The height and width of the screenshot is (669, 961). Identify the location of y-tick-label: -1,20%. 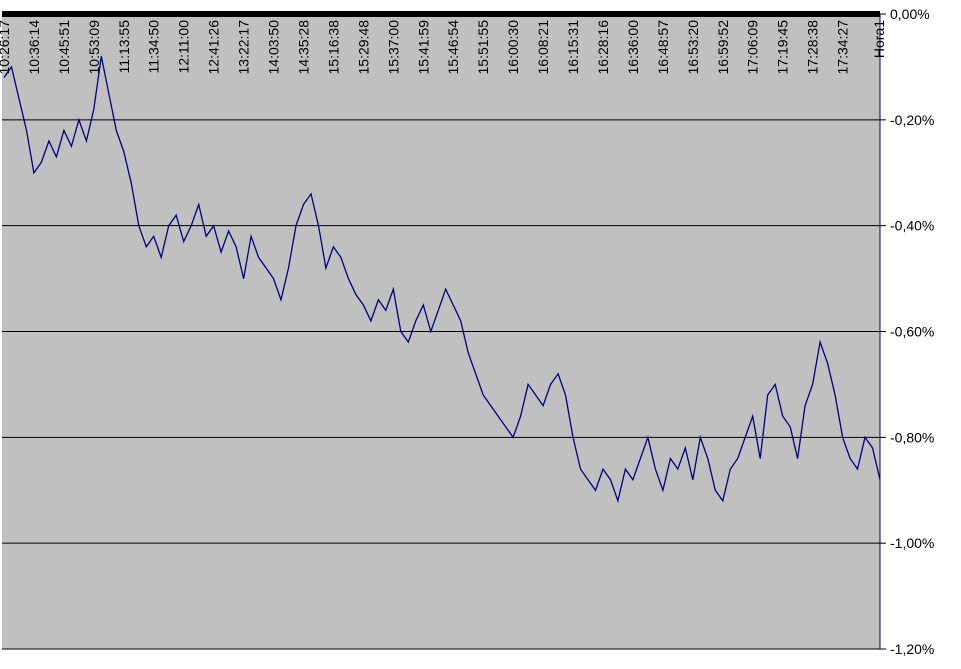
(912, 649).